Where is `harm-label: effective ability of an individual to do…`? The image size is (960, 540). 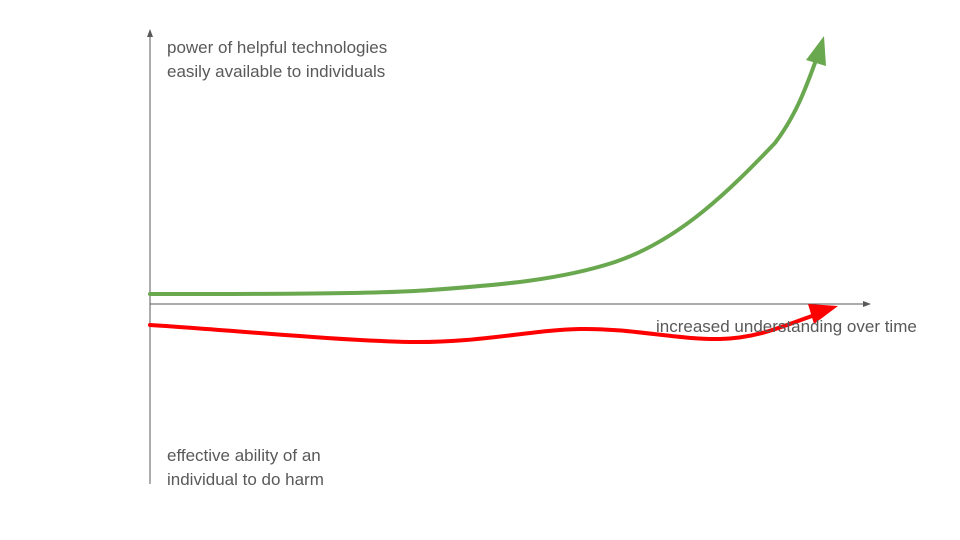
harm-label: effective ability of an individual to do… is located at coordinates (245, 468).